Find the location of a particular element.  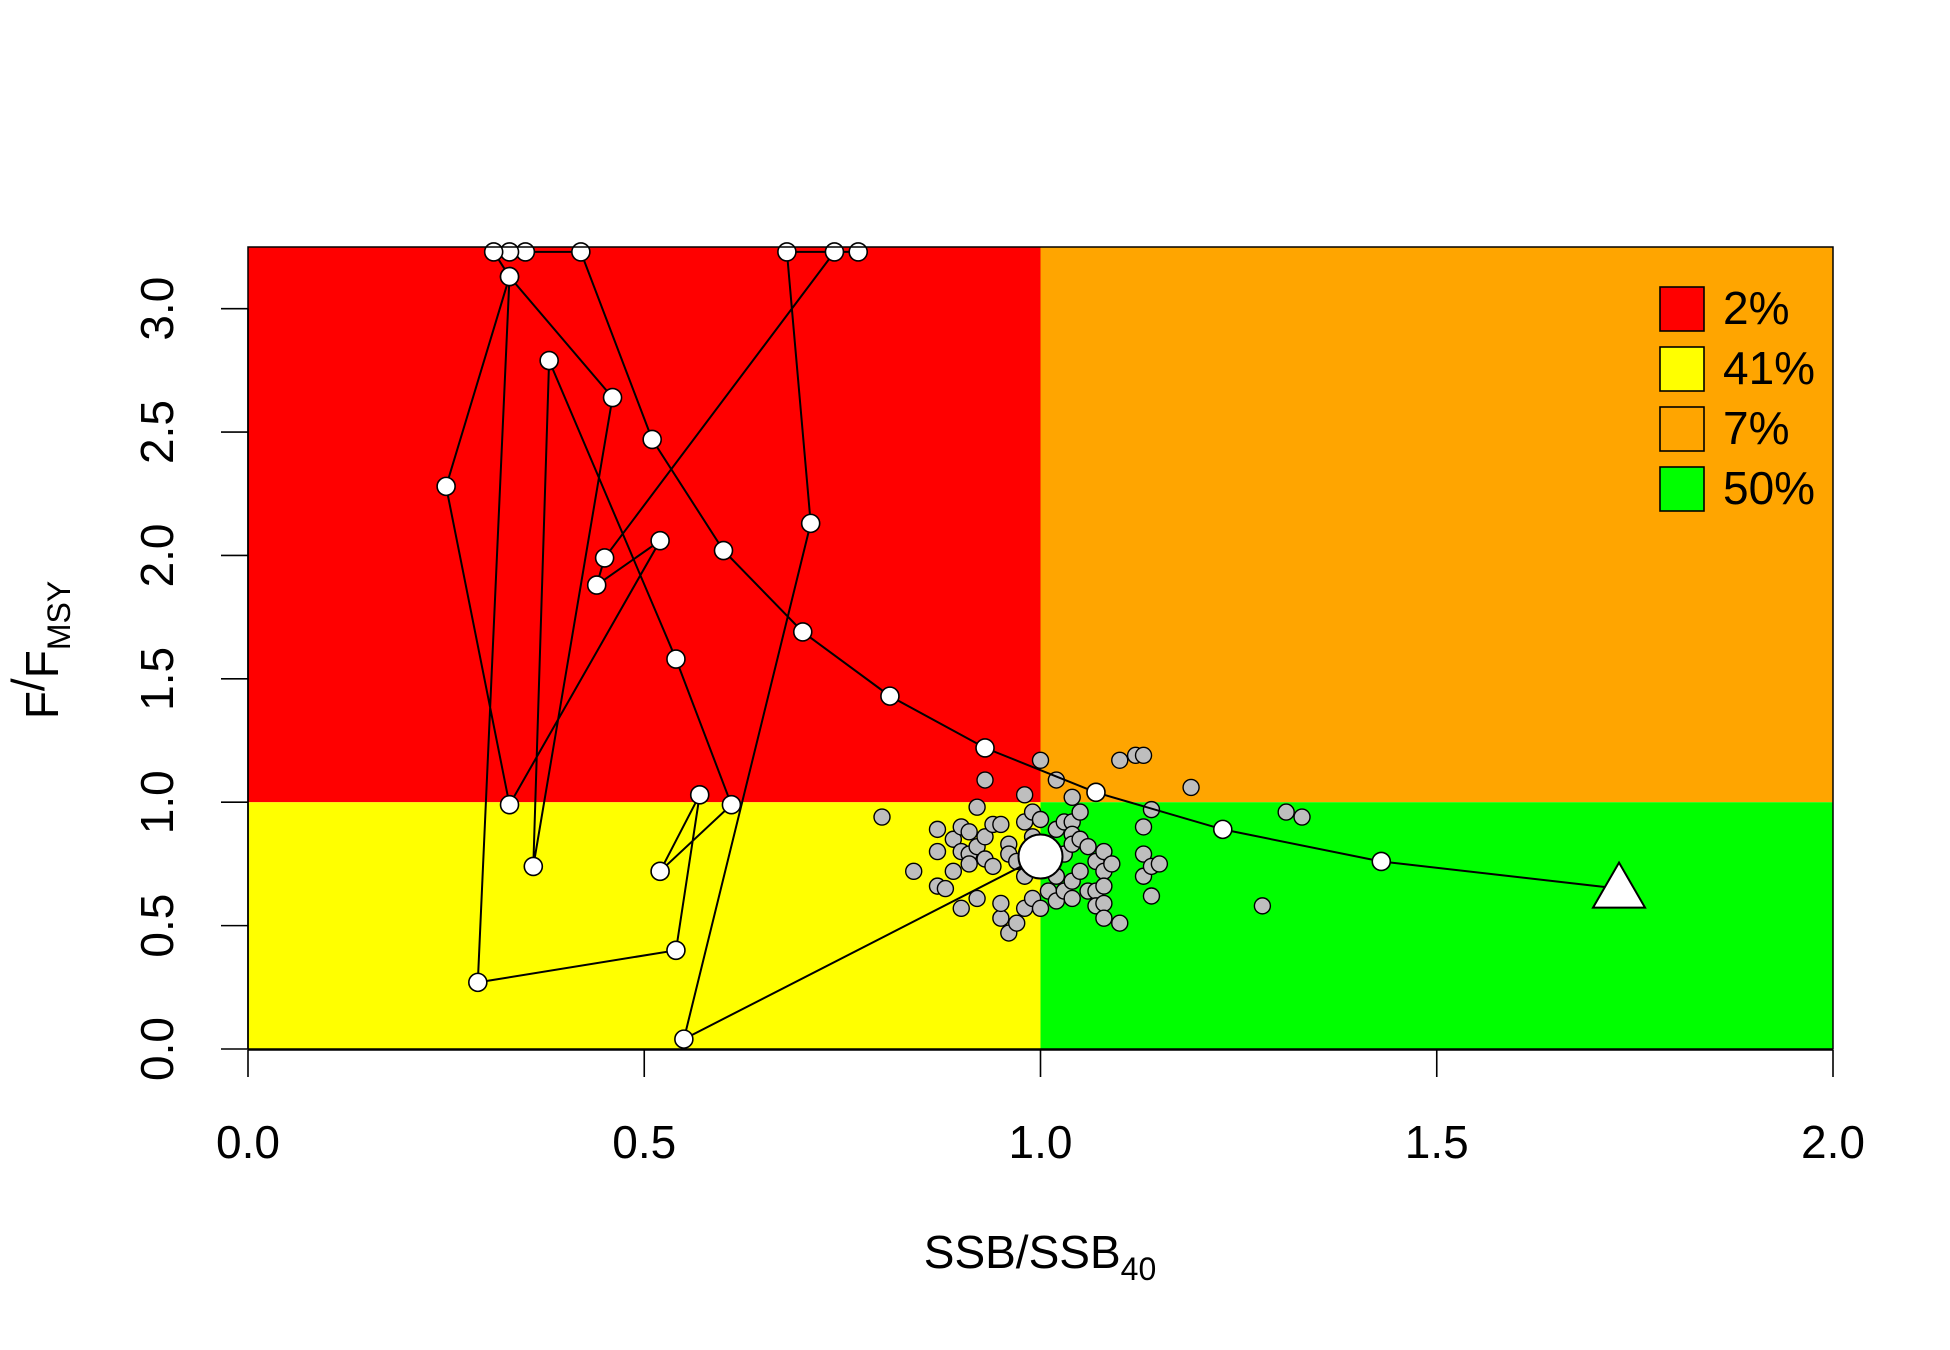

x-axis-label: SSB/SSB40 is located at coordinates (1040, 1256).